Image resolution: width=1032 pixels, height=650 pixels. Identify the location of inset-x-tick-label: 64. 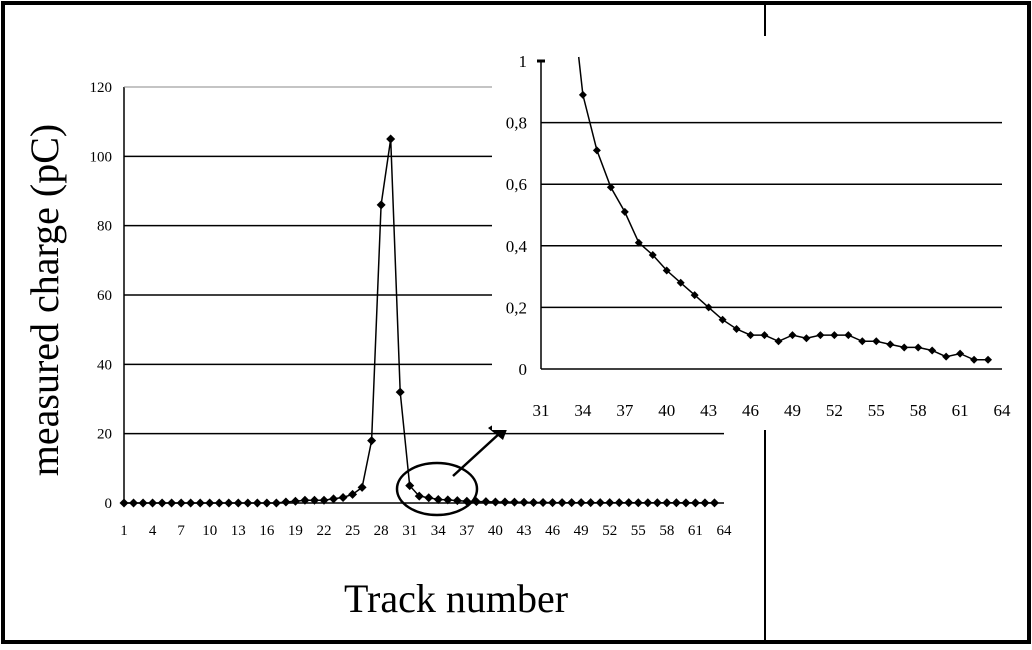
(1003, 410).